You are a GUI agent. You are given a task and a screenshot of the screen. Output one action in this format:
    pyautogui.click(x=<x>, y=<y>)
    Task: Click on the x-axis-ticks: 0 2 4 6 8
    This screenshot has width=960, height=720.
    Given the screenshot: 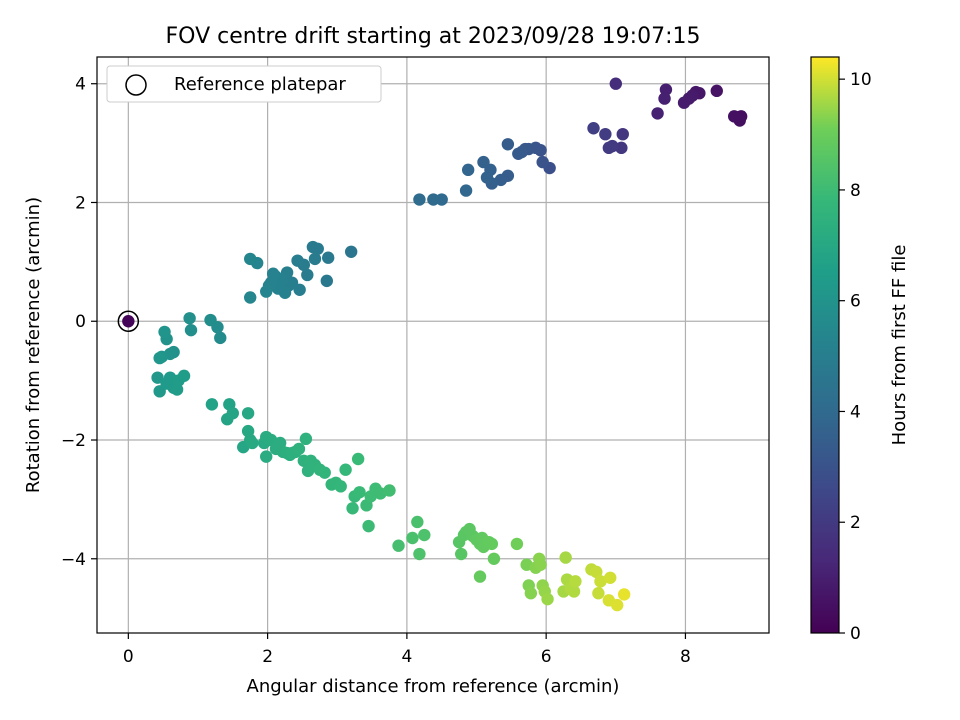 What is the action you would take?
    pyautogui.click(x=407, y=650)
    